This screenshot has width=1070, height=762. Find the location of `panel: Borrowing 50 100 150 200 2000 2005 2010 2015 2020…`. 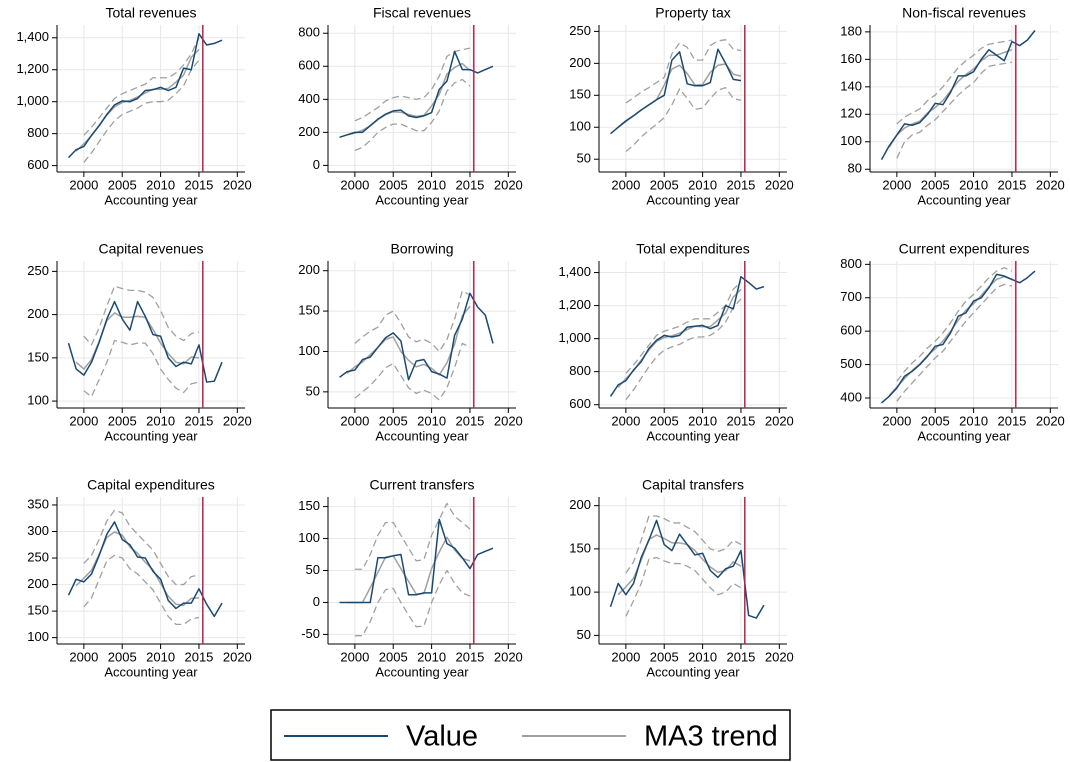

panel: Borrowing 50 100 150 200 2000 2005 2010 2015 2020… is located at coordinates (410, 342).